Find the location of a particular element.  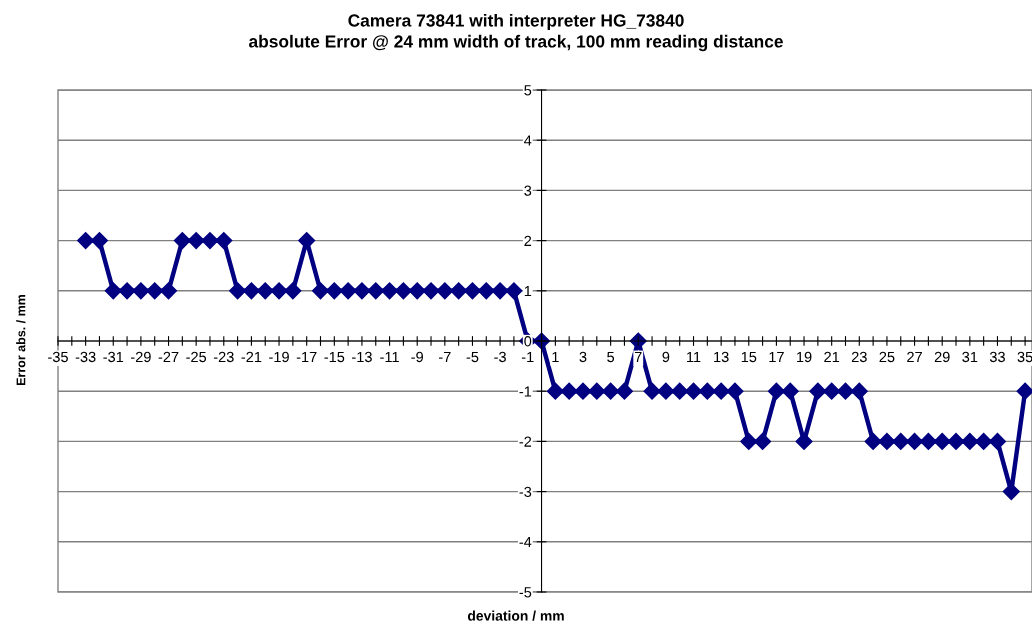

y-tick-label: 5 is located at coordinates (528, 90).